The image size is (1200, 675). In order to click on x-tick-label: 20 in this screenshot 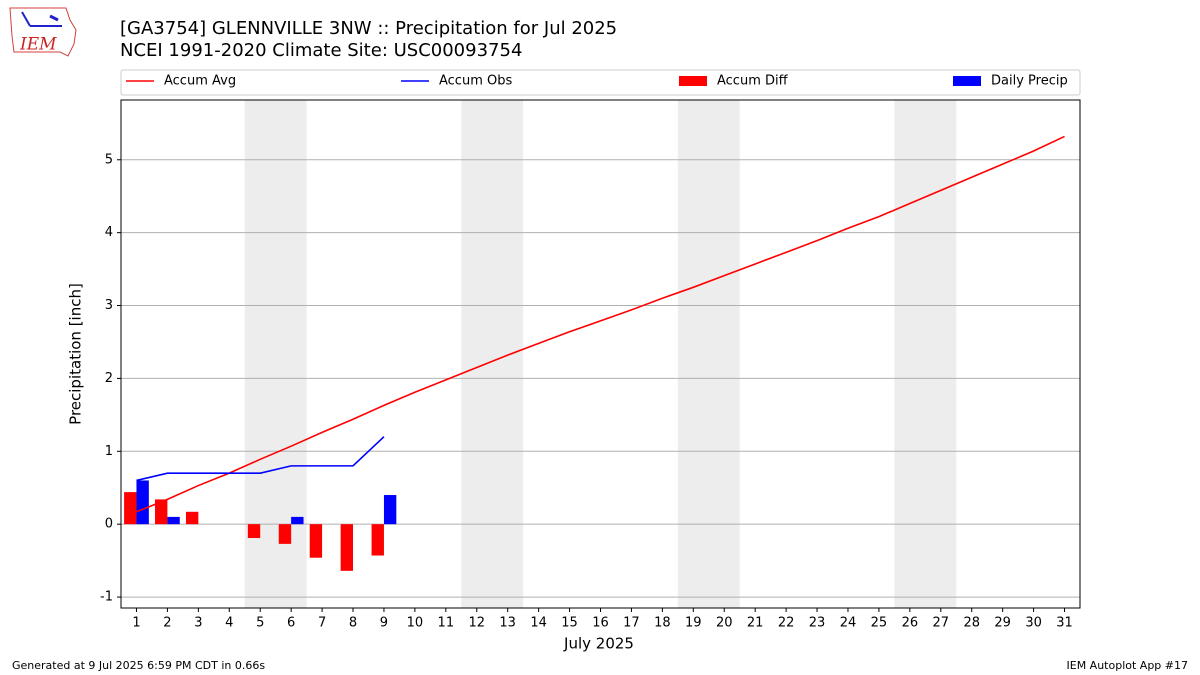, I will do `click(724, 623)`.